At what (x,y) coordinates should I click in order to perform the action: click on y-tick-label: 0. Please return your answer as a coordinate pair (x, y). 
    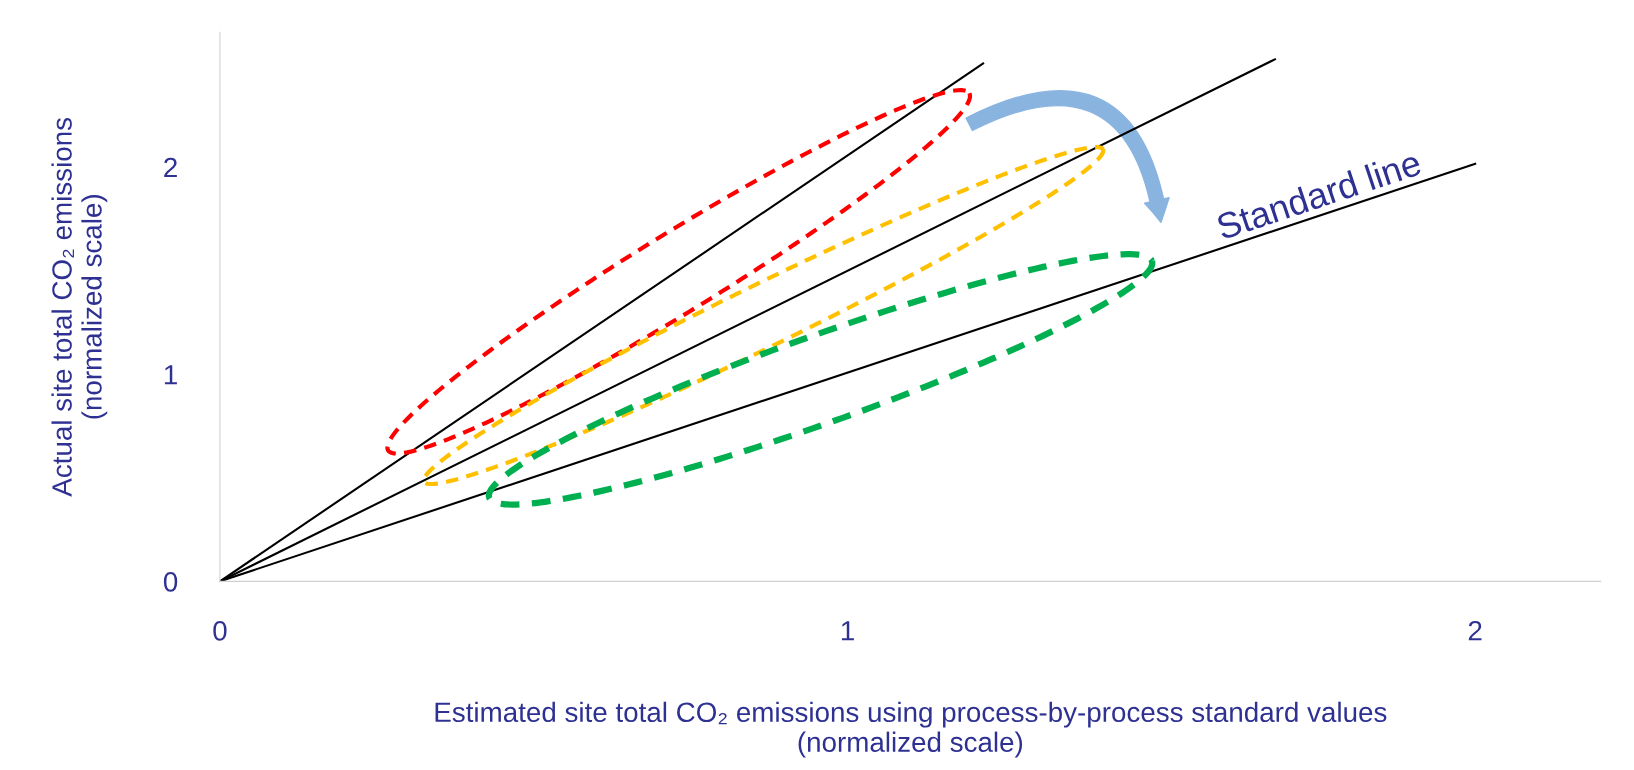
    Looking at the image, I should click on (170, 582).